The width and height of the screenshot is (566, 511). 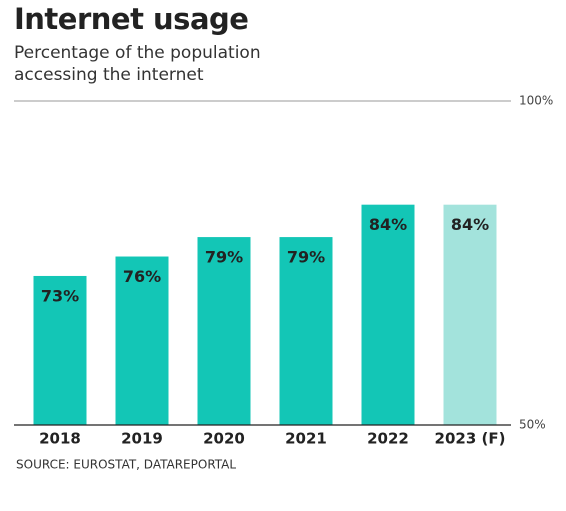 I want to click on x-tick-label: 2021, so click(x=306, y=439).